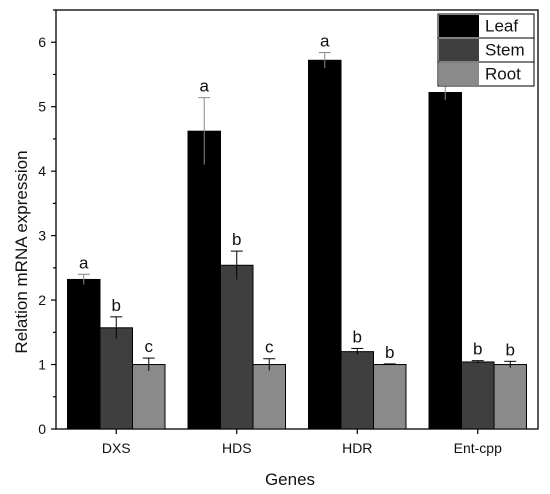 The image size is (550, 494). Describe the element at coordinates (357, 448) in the screenshot. I see `x-tick-label: HDR` at that location.